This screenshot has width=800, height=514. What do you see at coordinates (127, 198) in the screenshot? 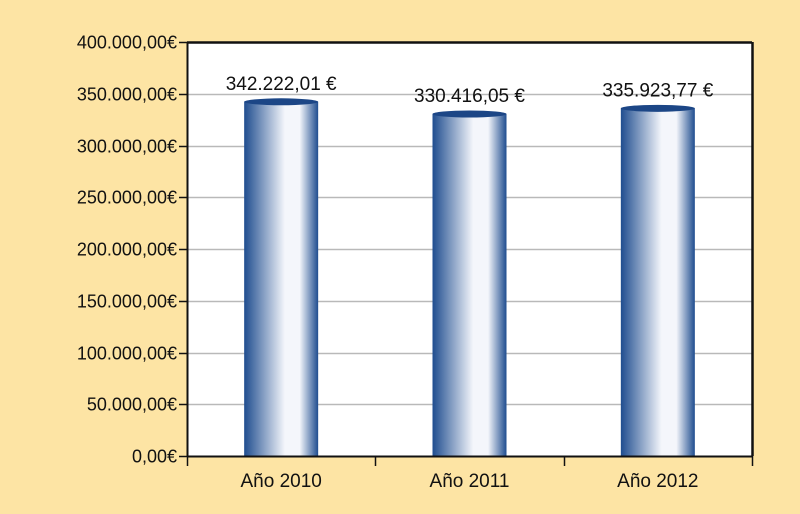
I see `y-tick-label: 250.000,00€` at bounding box center [127, 198].